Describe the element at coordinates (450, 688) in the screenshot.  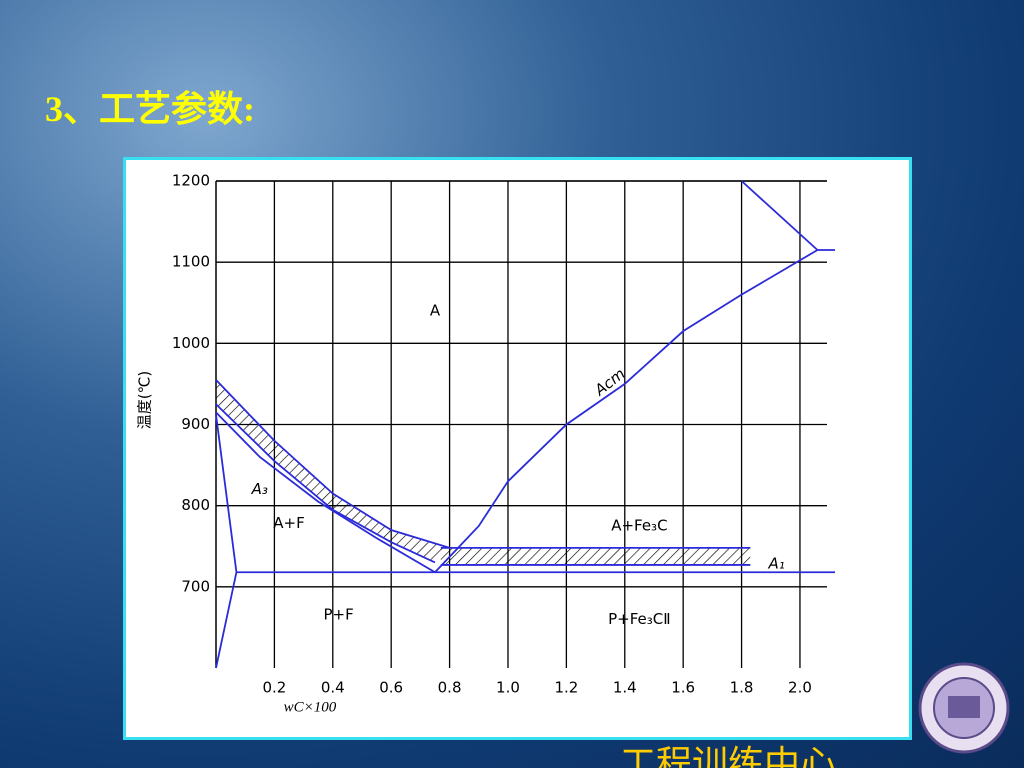
I see `x-tick-label: 0.8` at that location.